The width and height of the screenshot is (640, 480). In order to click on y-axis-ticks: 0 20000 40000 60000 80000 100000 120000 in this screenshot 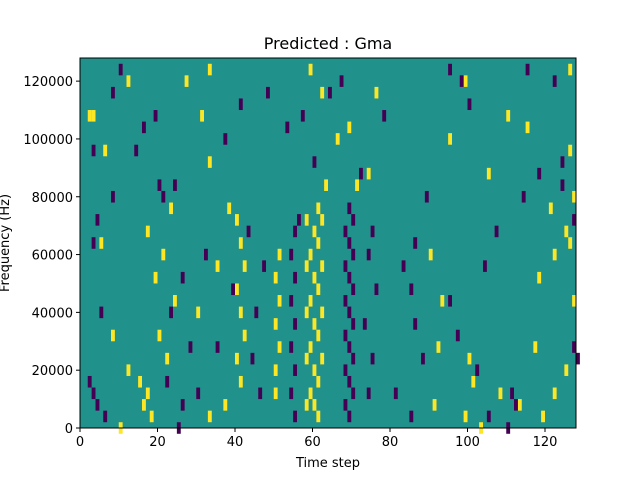, I will do `click(51, 256)`.